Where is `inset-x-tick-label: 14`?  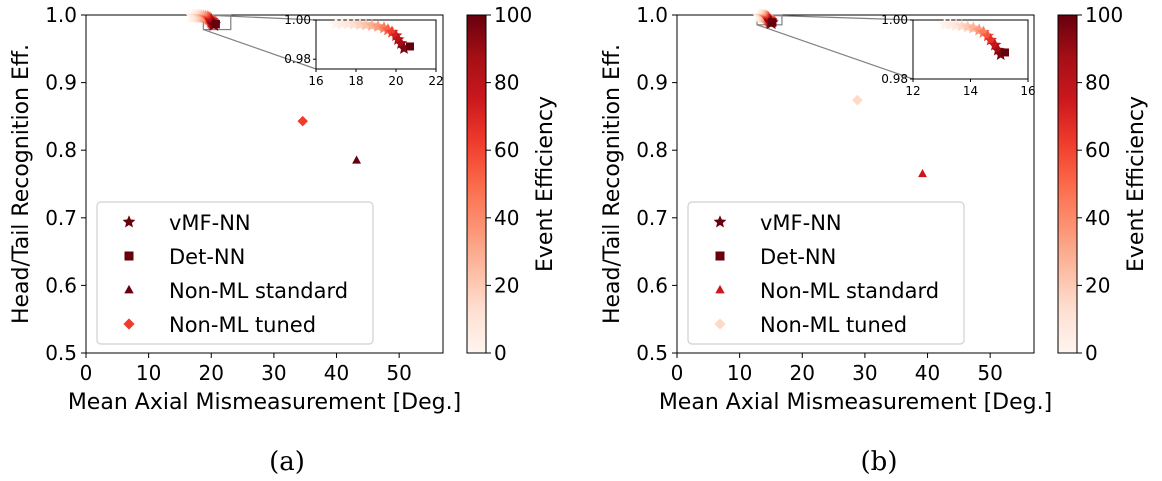 inset-x-tick-label: 14 is located at coordinates (970, 91).